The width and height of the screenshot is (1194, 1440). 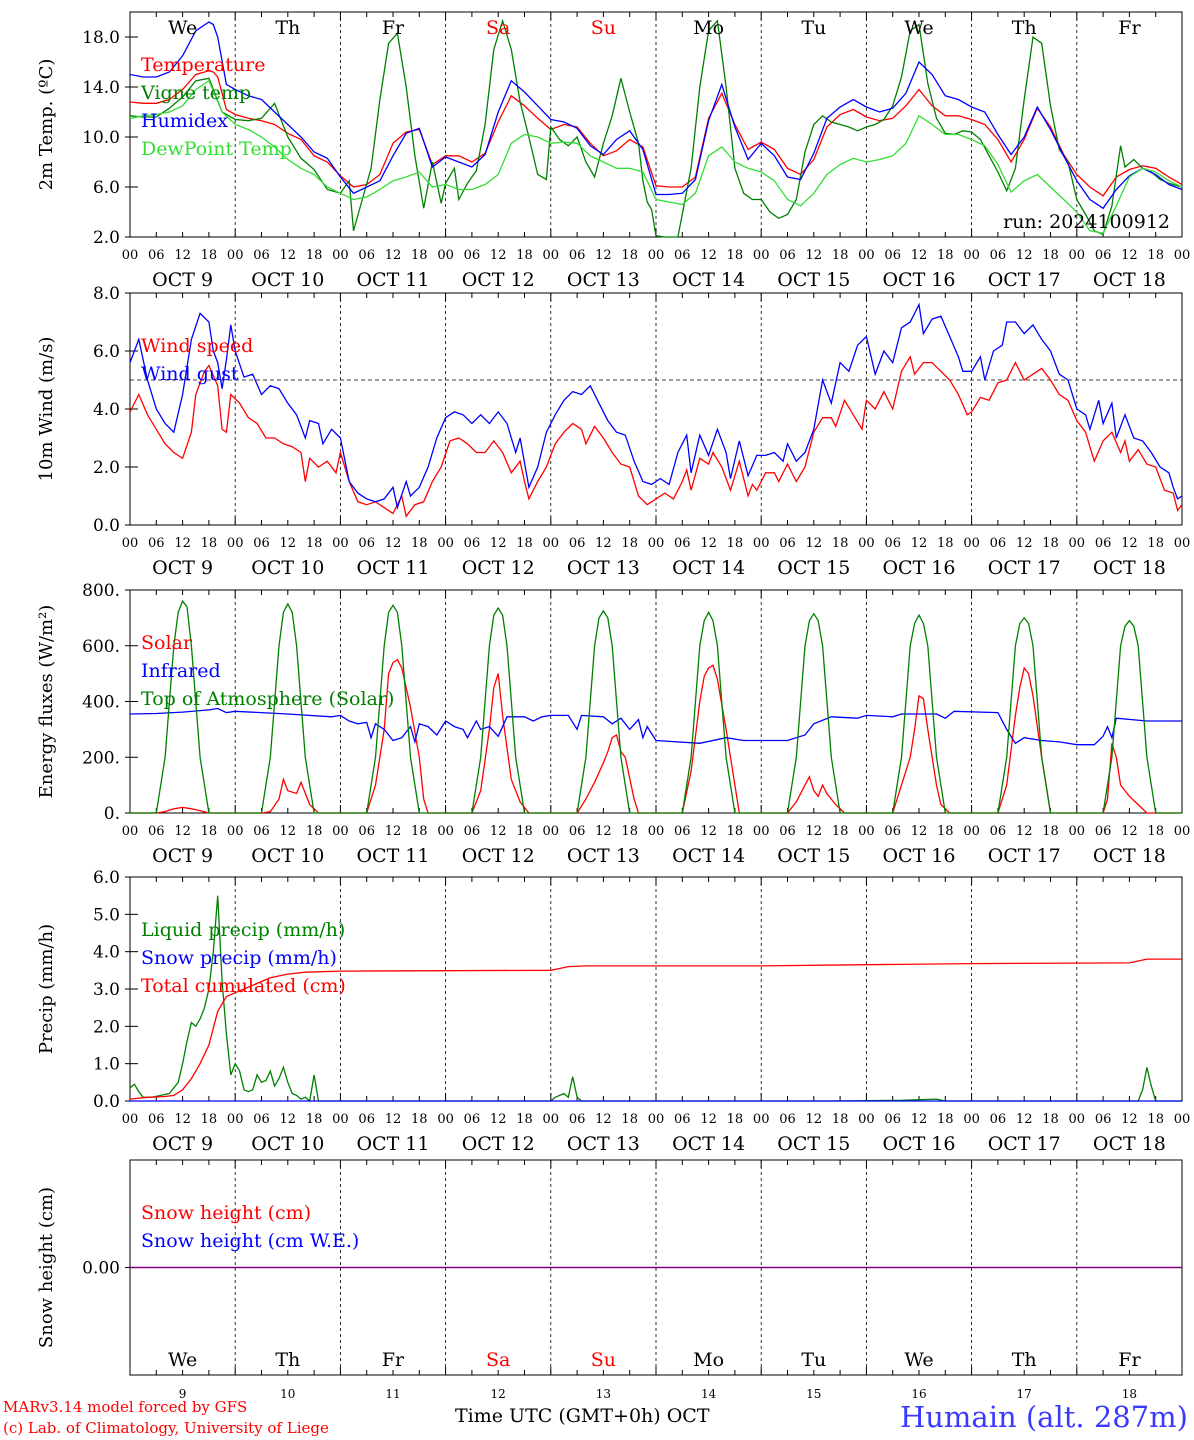 I want to click on y-tick-label: 400., so click(x=101, y=703).